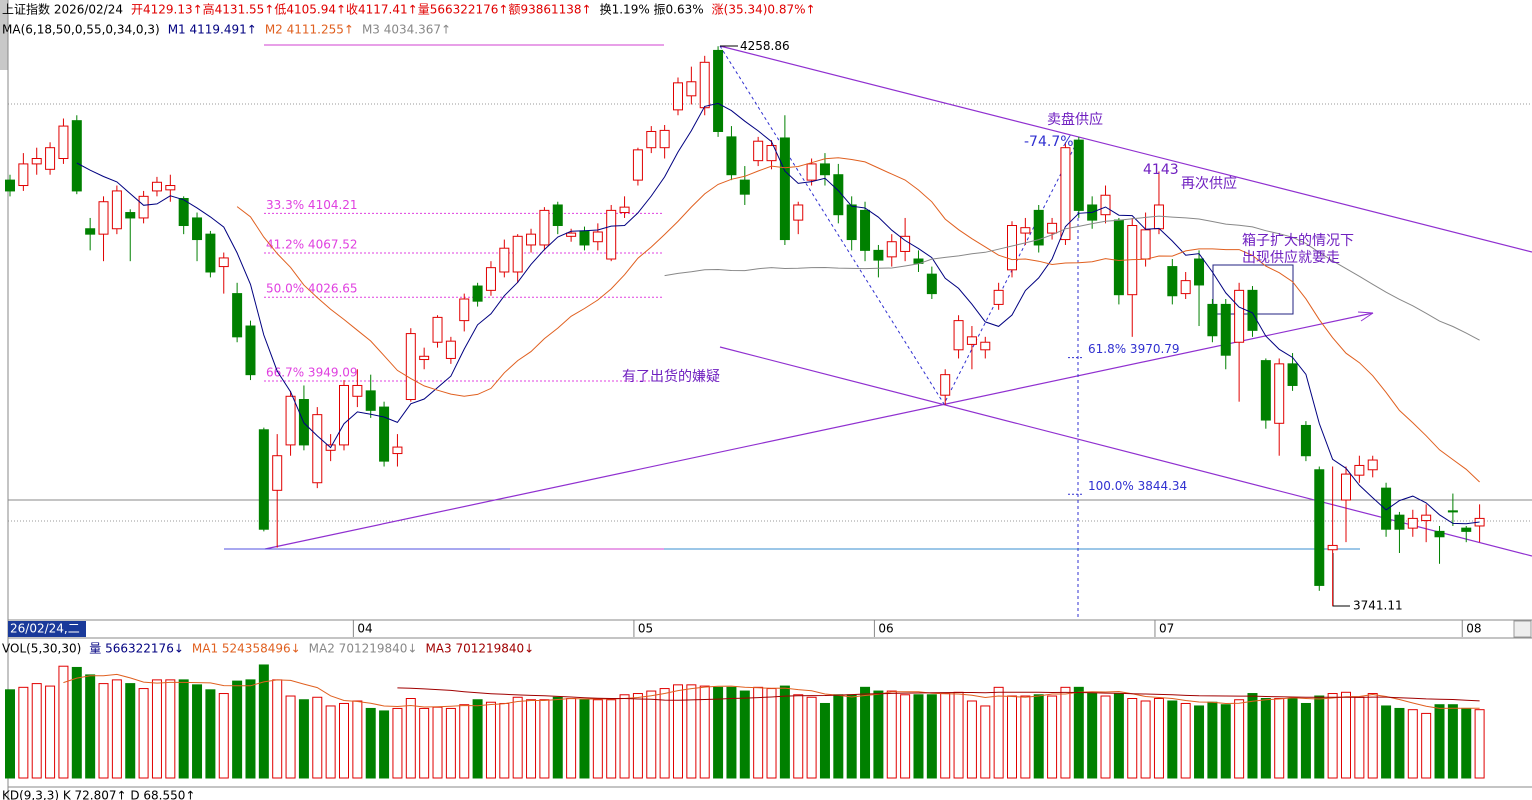  I want to click on x-tick-label: 08, so click(1473, 629).